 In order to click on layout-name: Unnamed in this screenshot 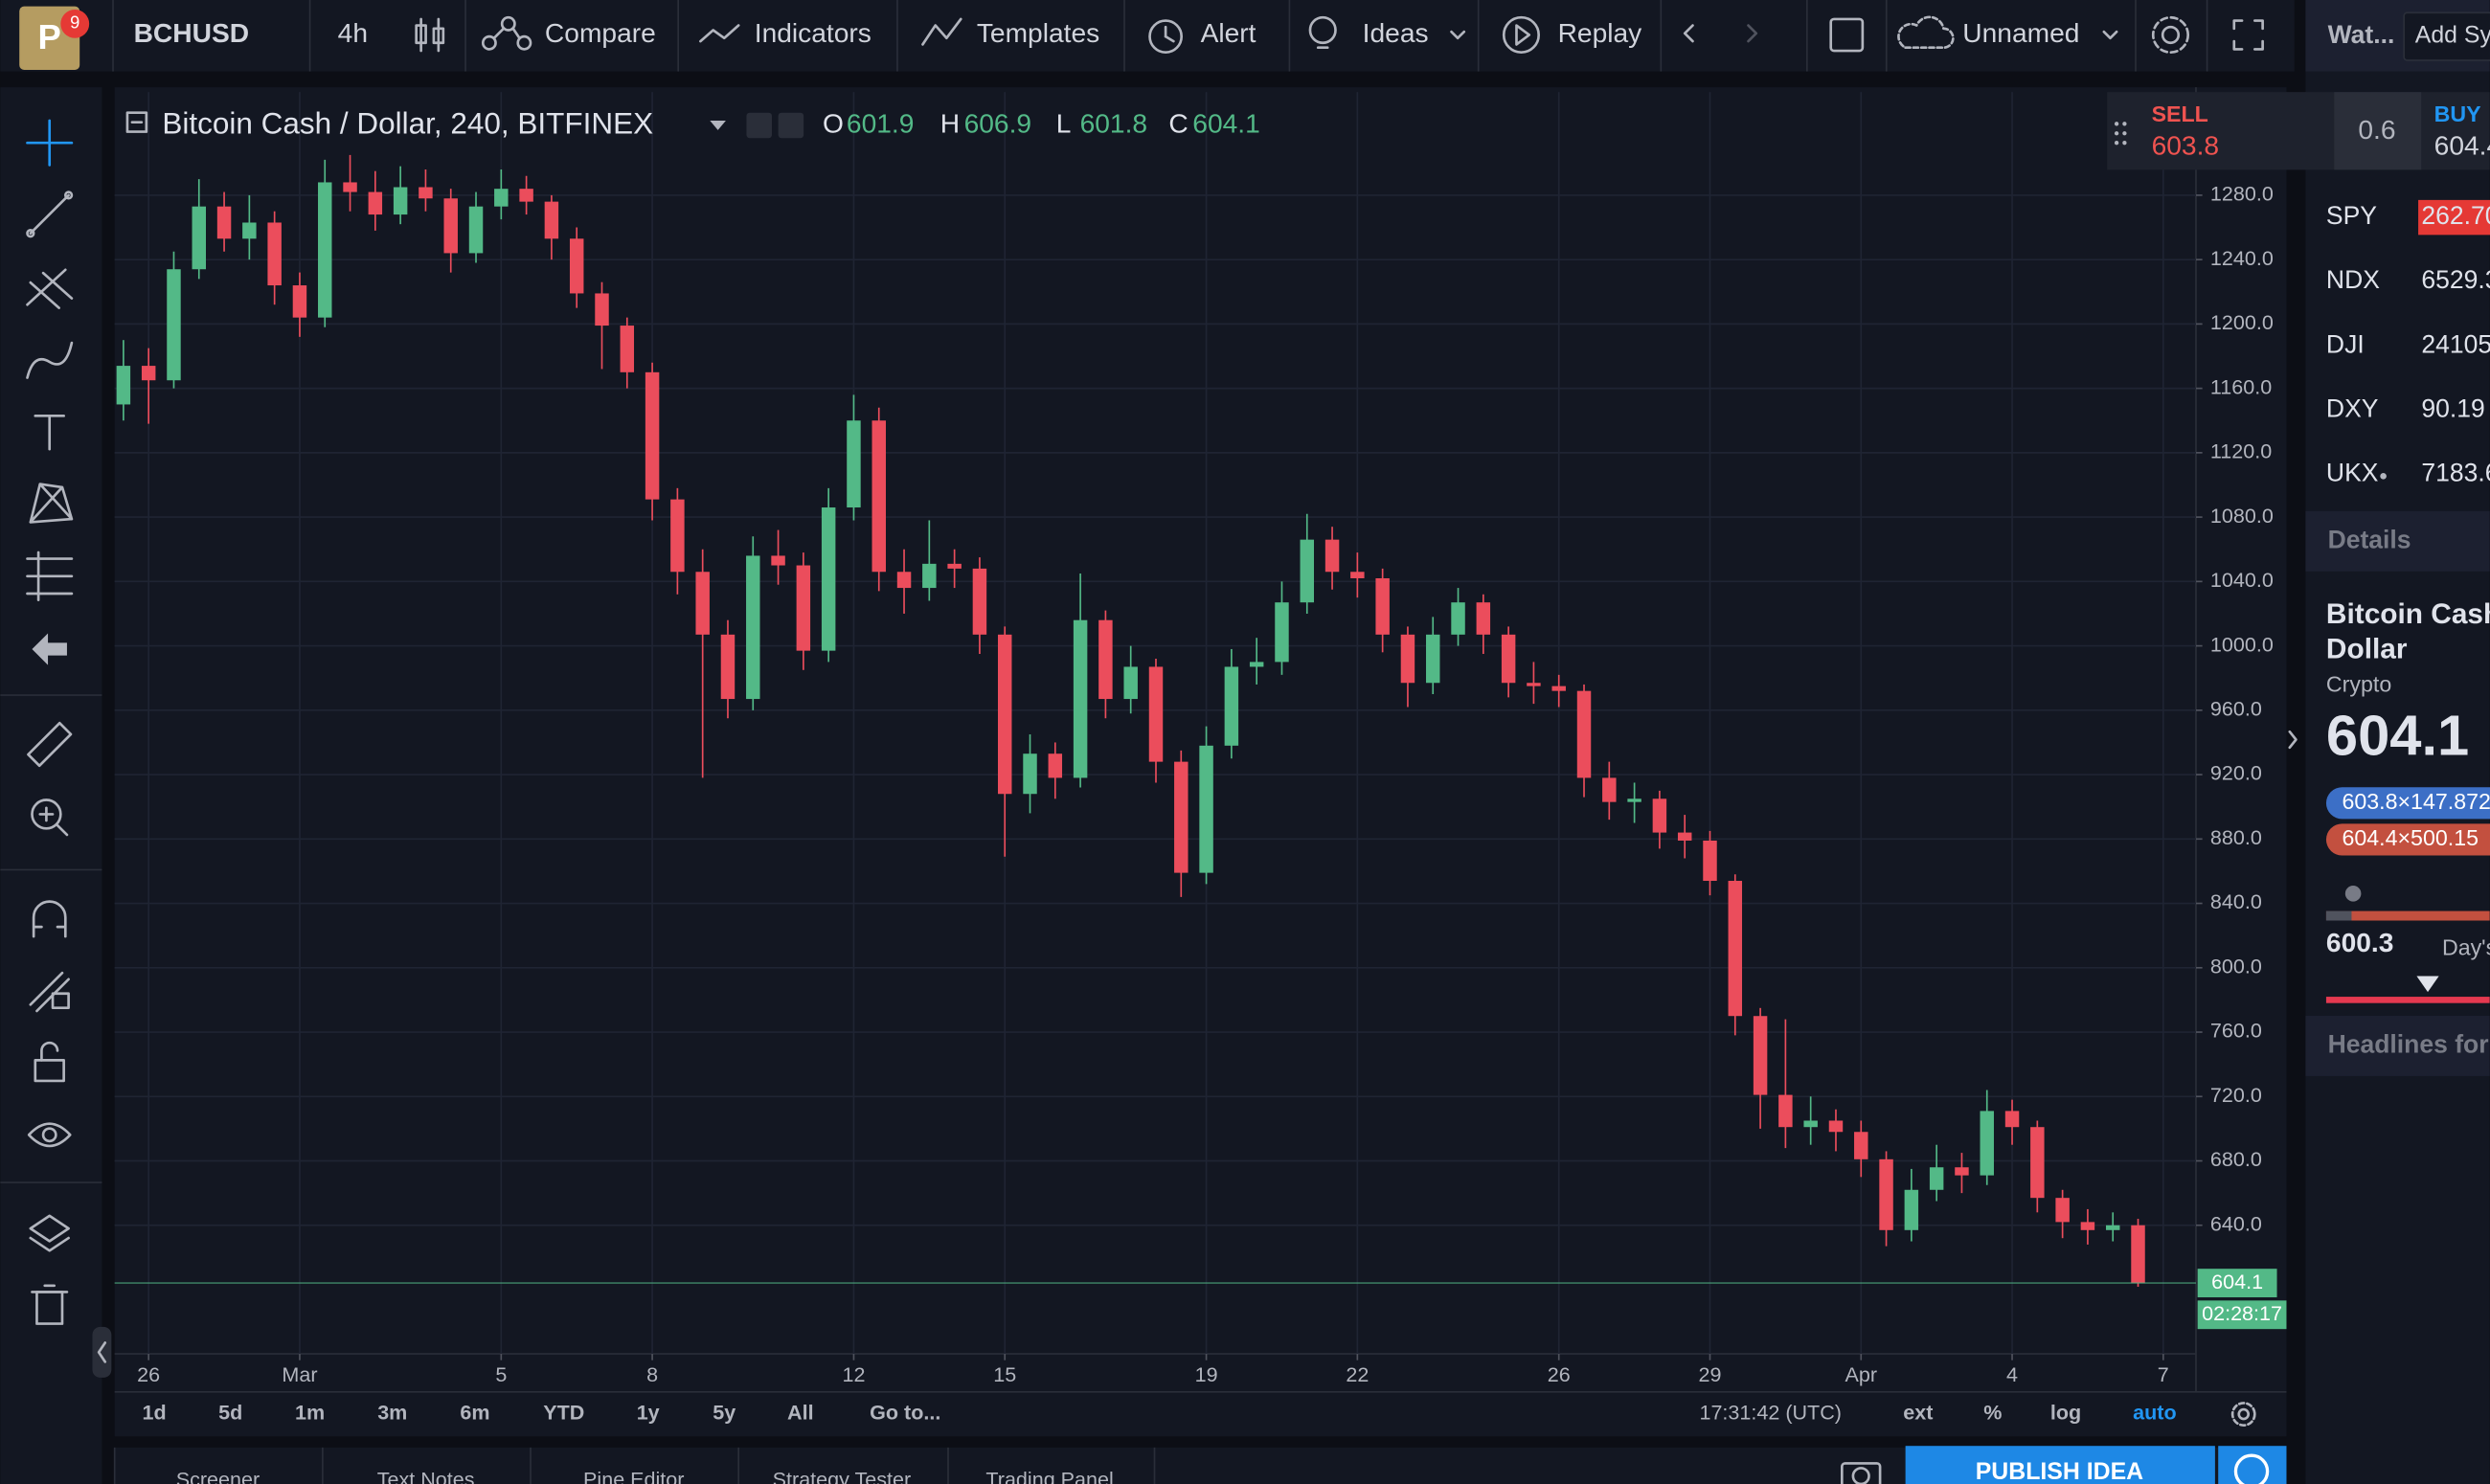, I will do `click(2021, 32)`.